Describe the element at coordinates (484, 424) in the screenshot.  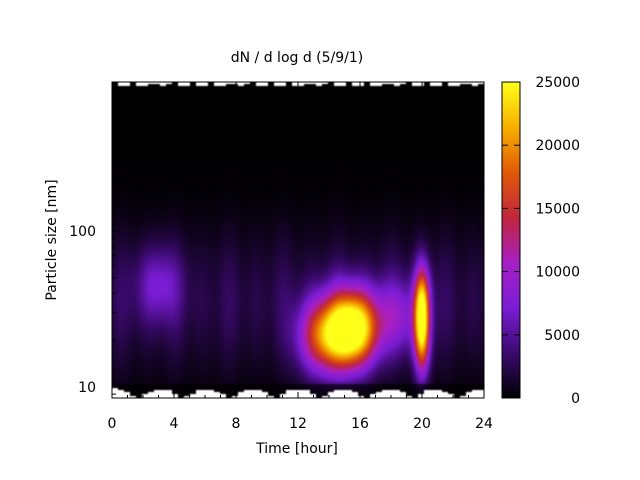
I see `x-tick-label: 24` at that location.